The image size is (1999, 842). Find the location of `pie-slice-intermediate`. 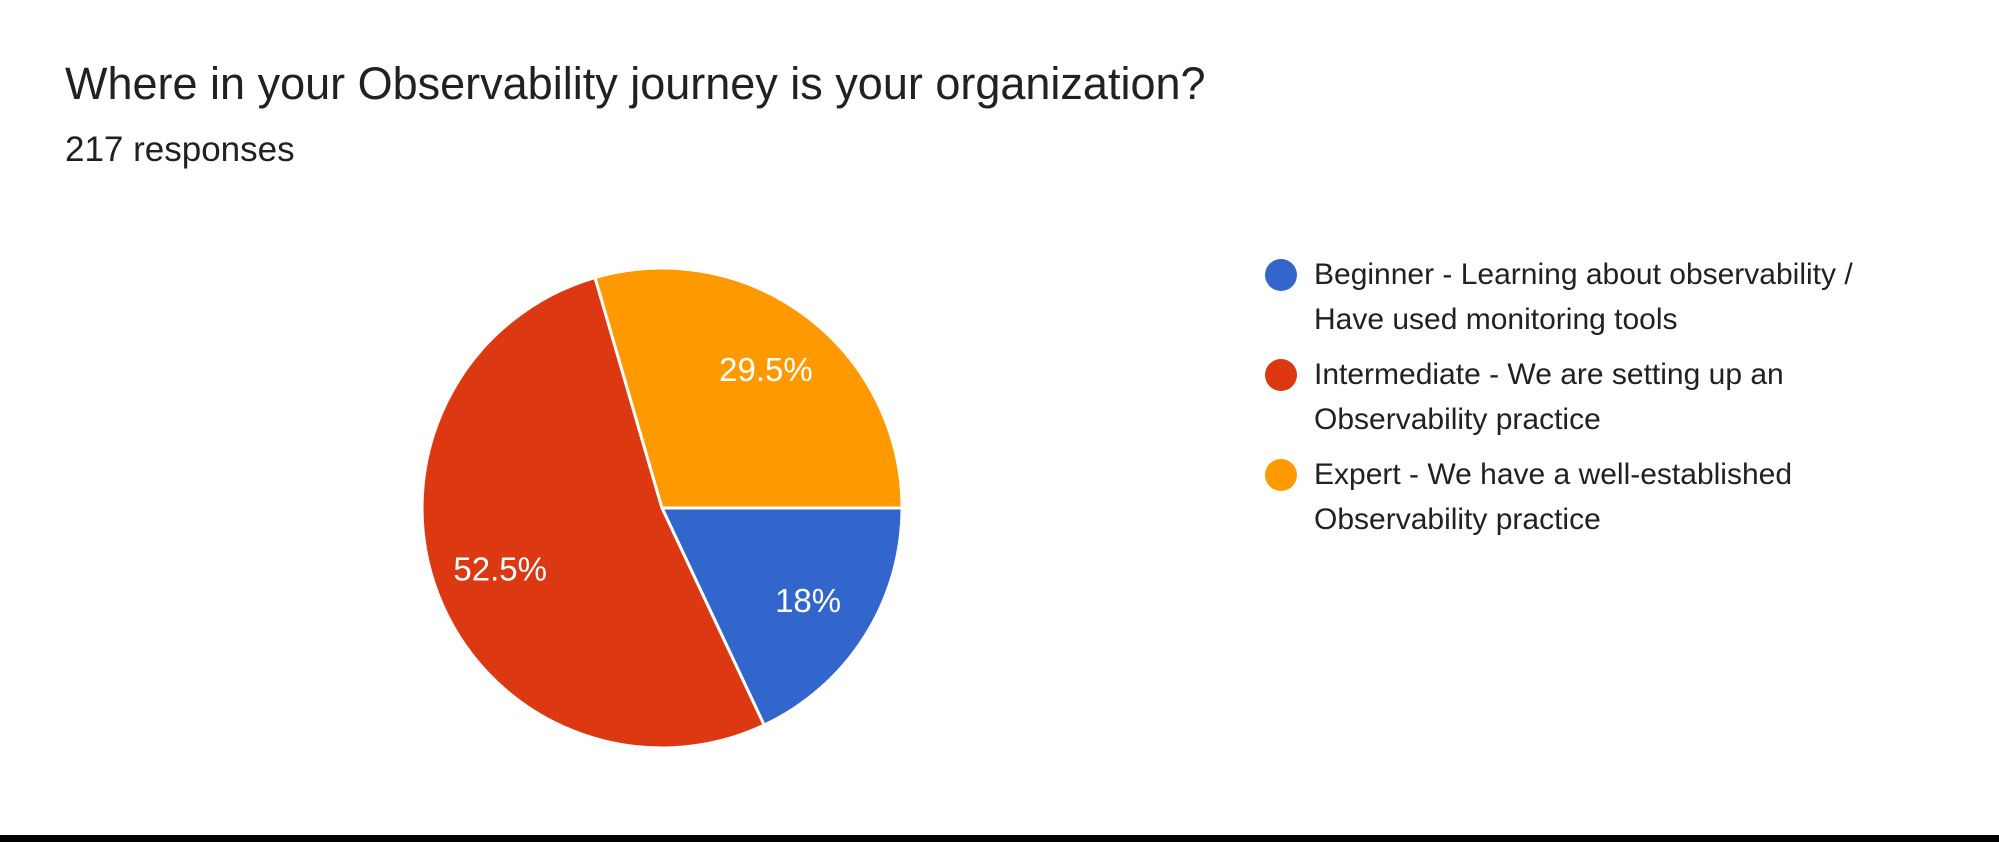

pie-slice-intermediate is located at coordinates (593, 513).